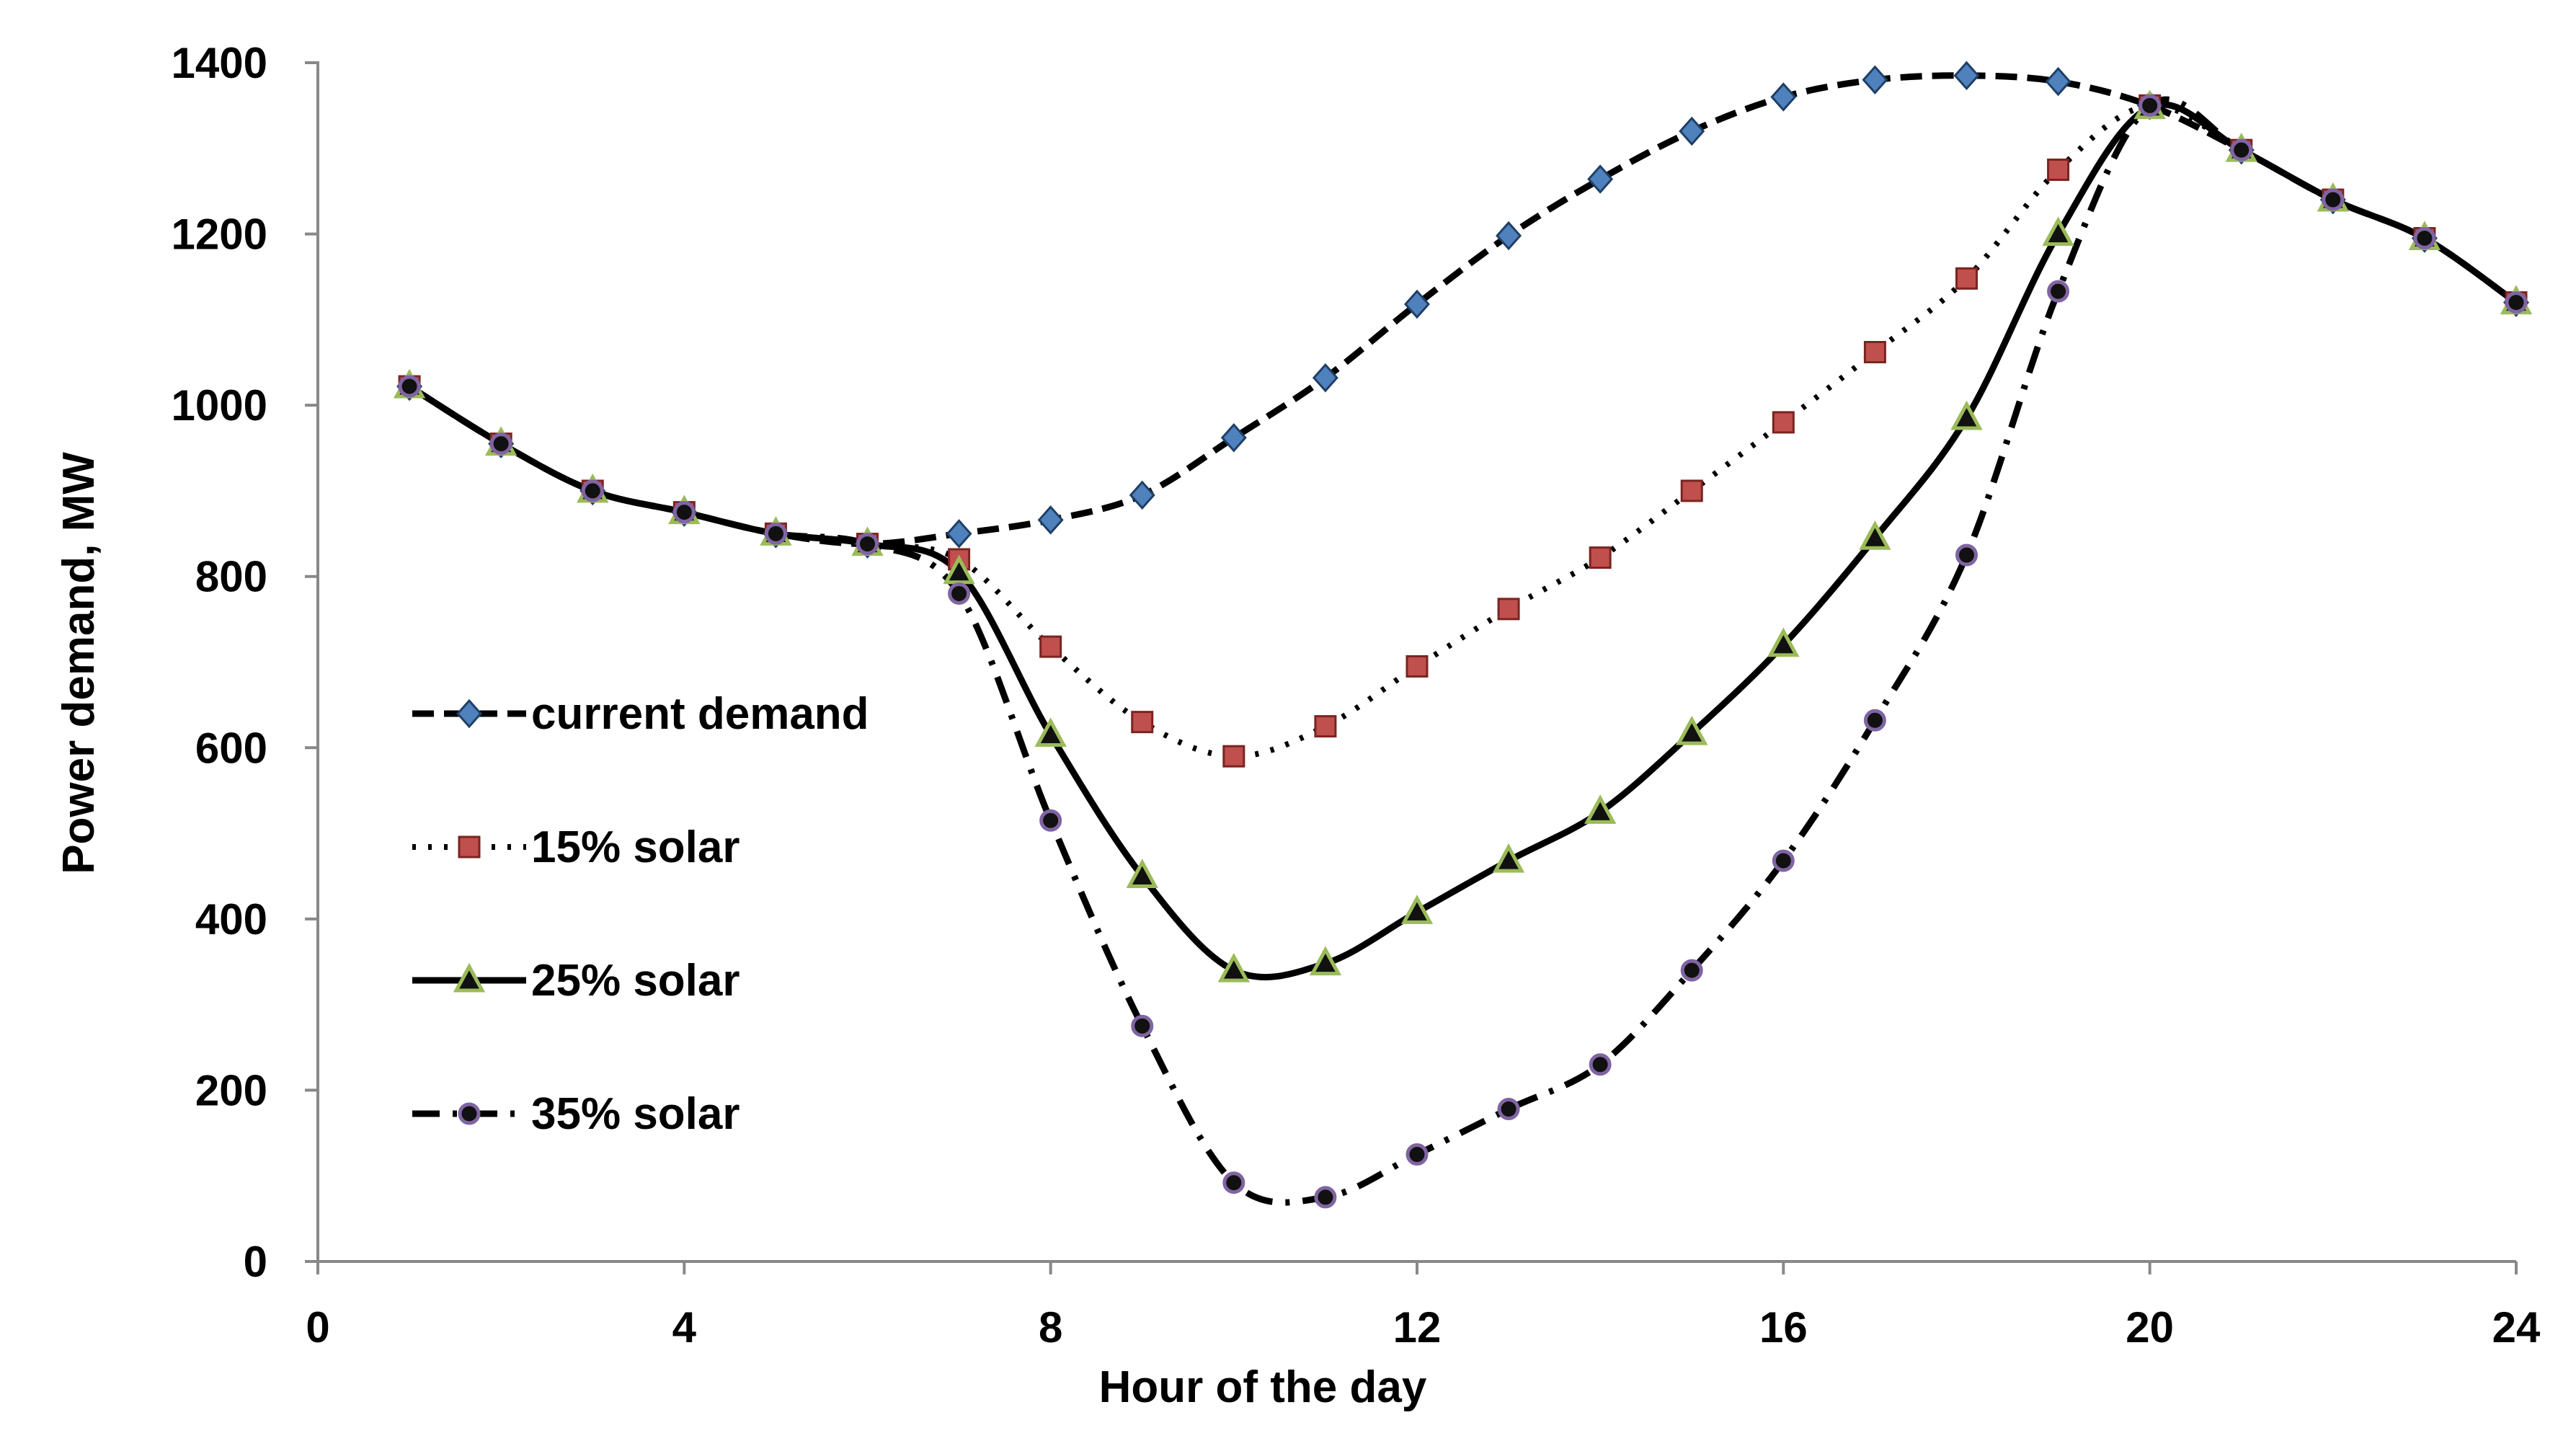  What do you see at coordinates (635, 847) in the screenshot?
I see `legend-label: 15% solar` at bounding box center [635, 847].